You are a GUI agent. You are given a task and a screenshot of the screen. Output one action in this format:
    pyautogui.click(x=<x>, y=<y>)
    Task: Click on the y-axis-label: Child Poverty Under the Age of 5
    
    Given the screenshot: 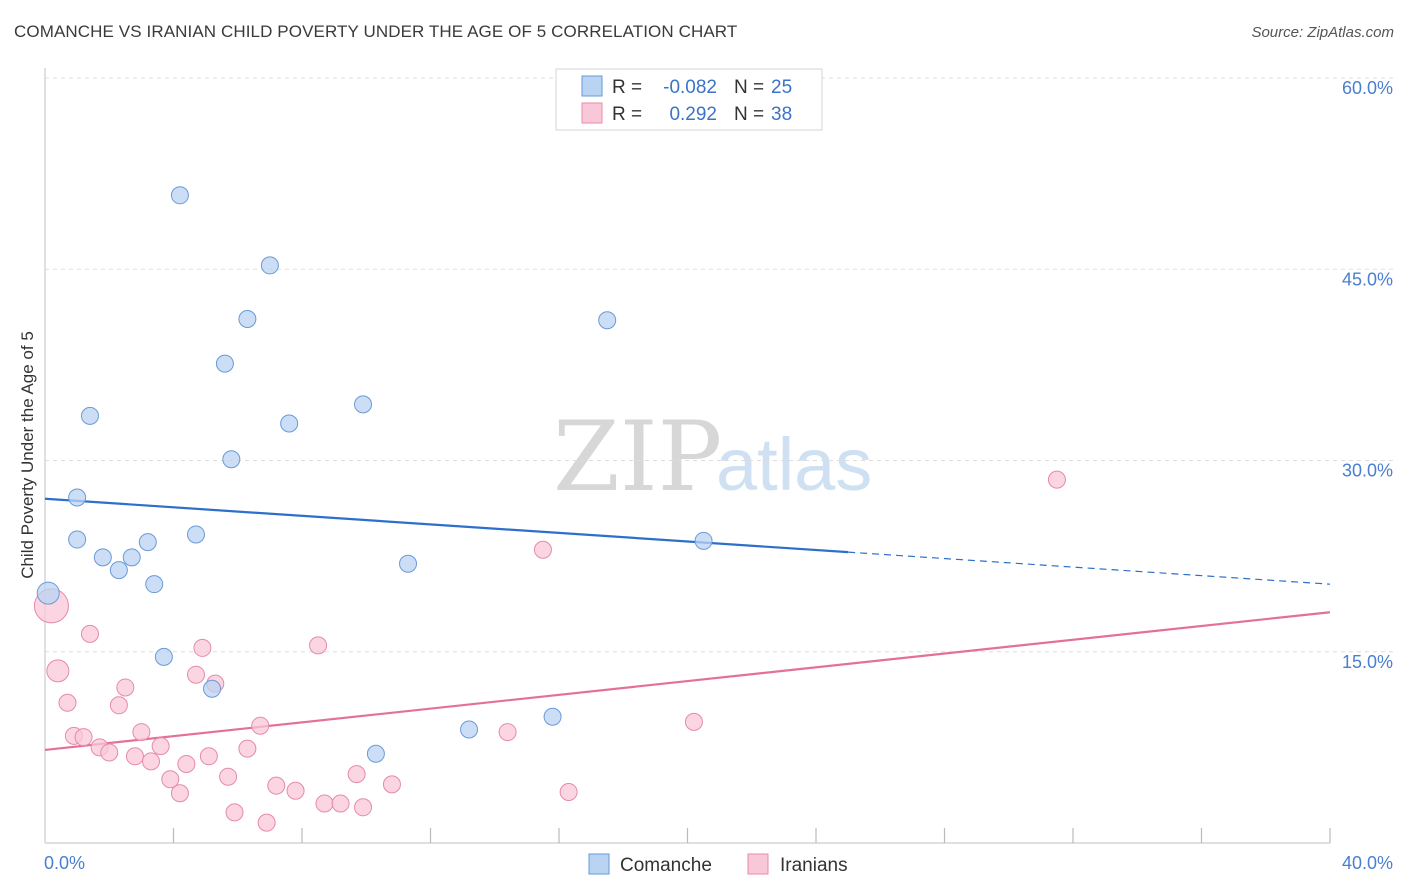 What is the action you would take?
    pyautogui.click(x=27, y=455)
    